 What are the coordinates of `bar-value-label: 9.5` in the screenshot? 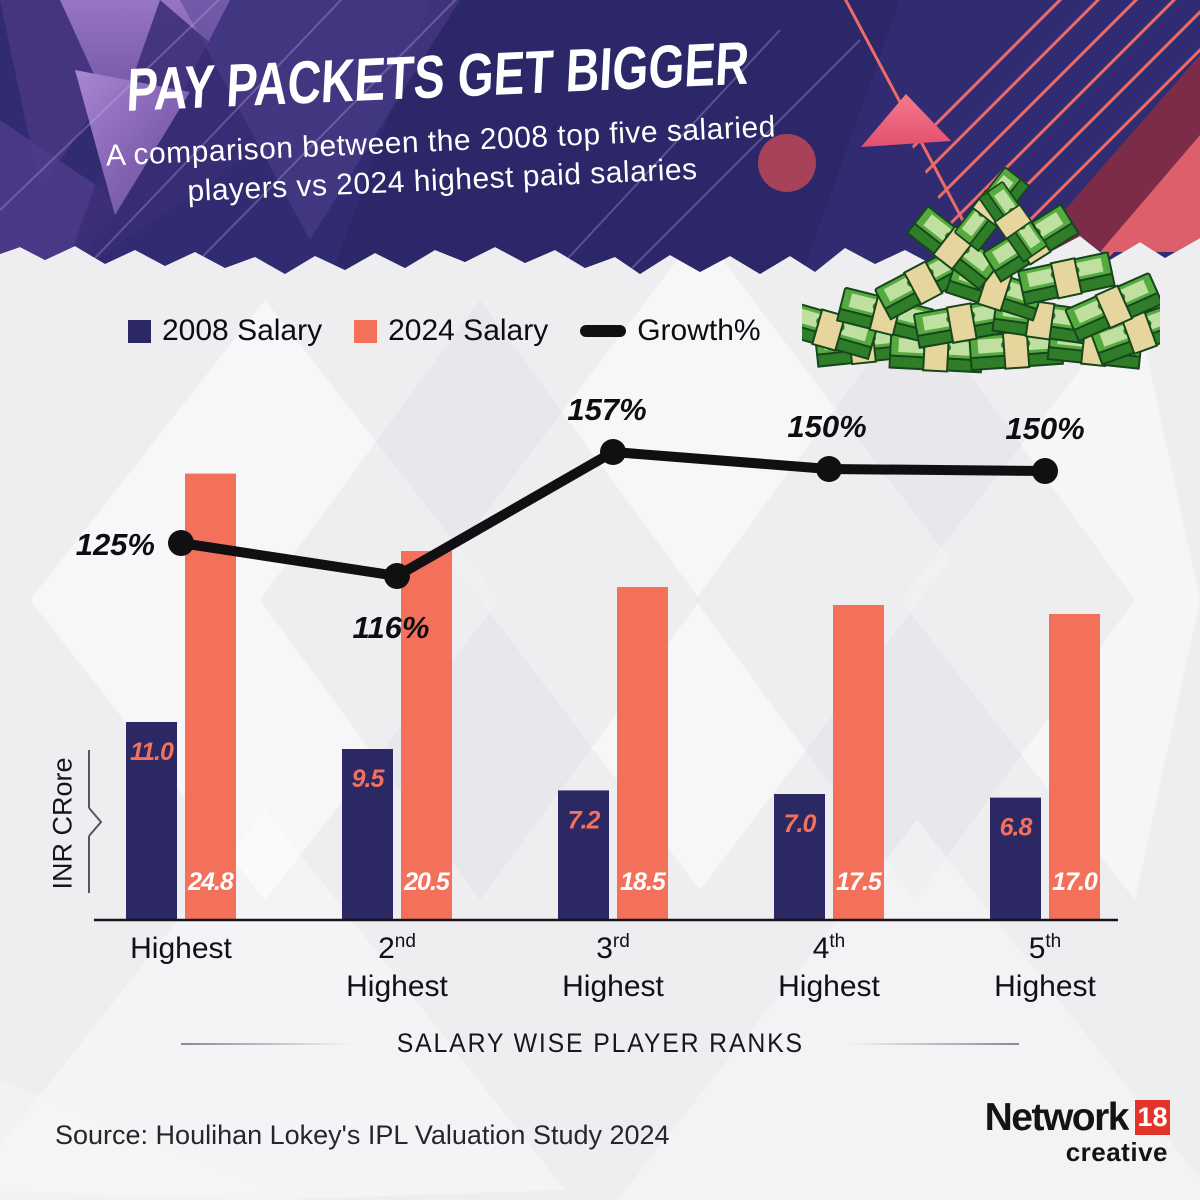 It's located at (369, 779).